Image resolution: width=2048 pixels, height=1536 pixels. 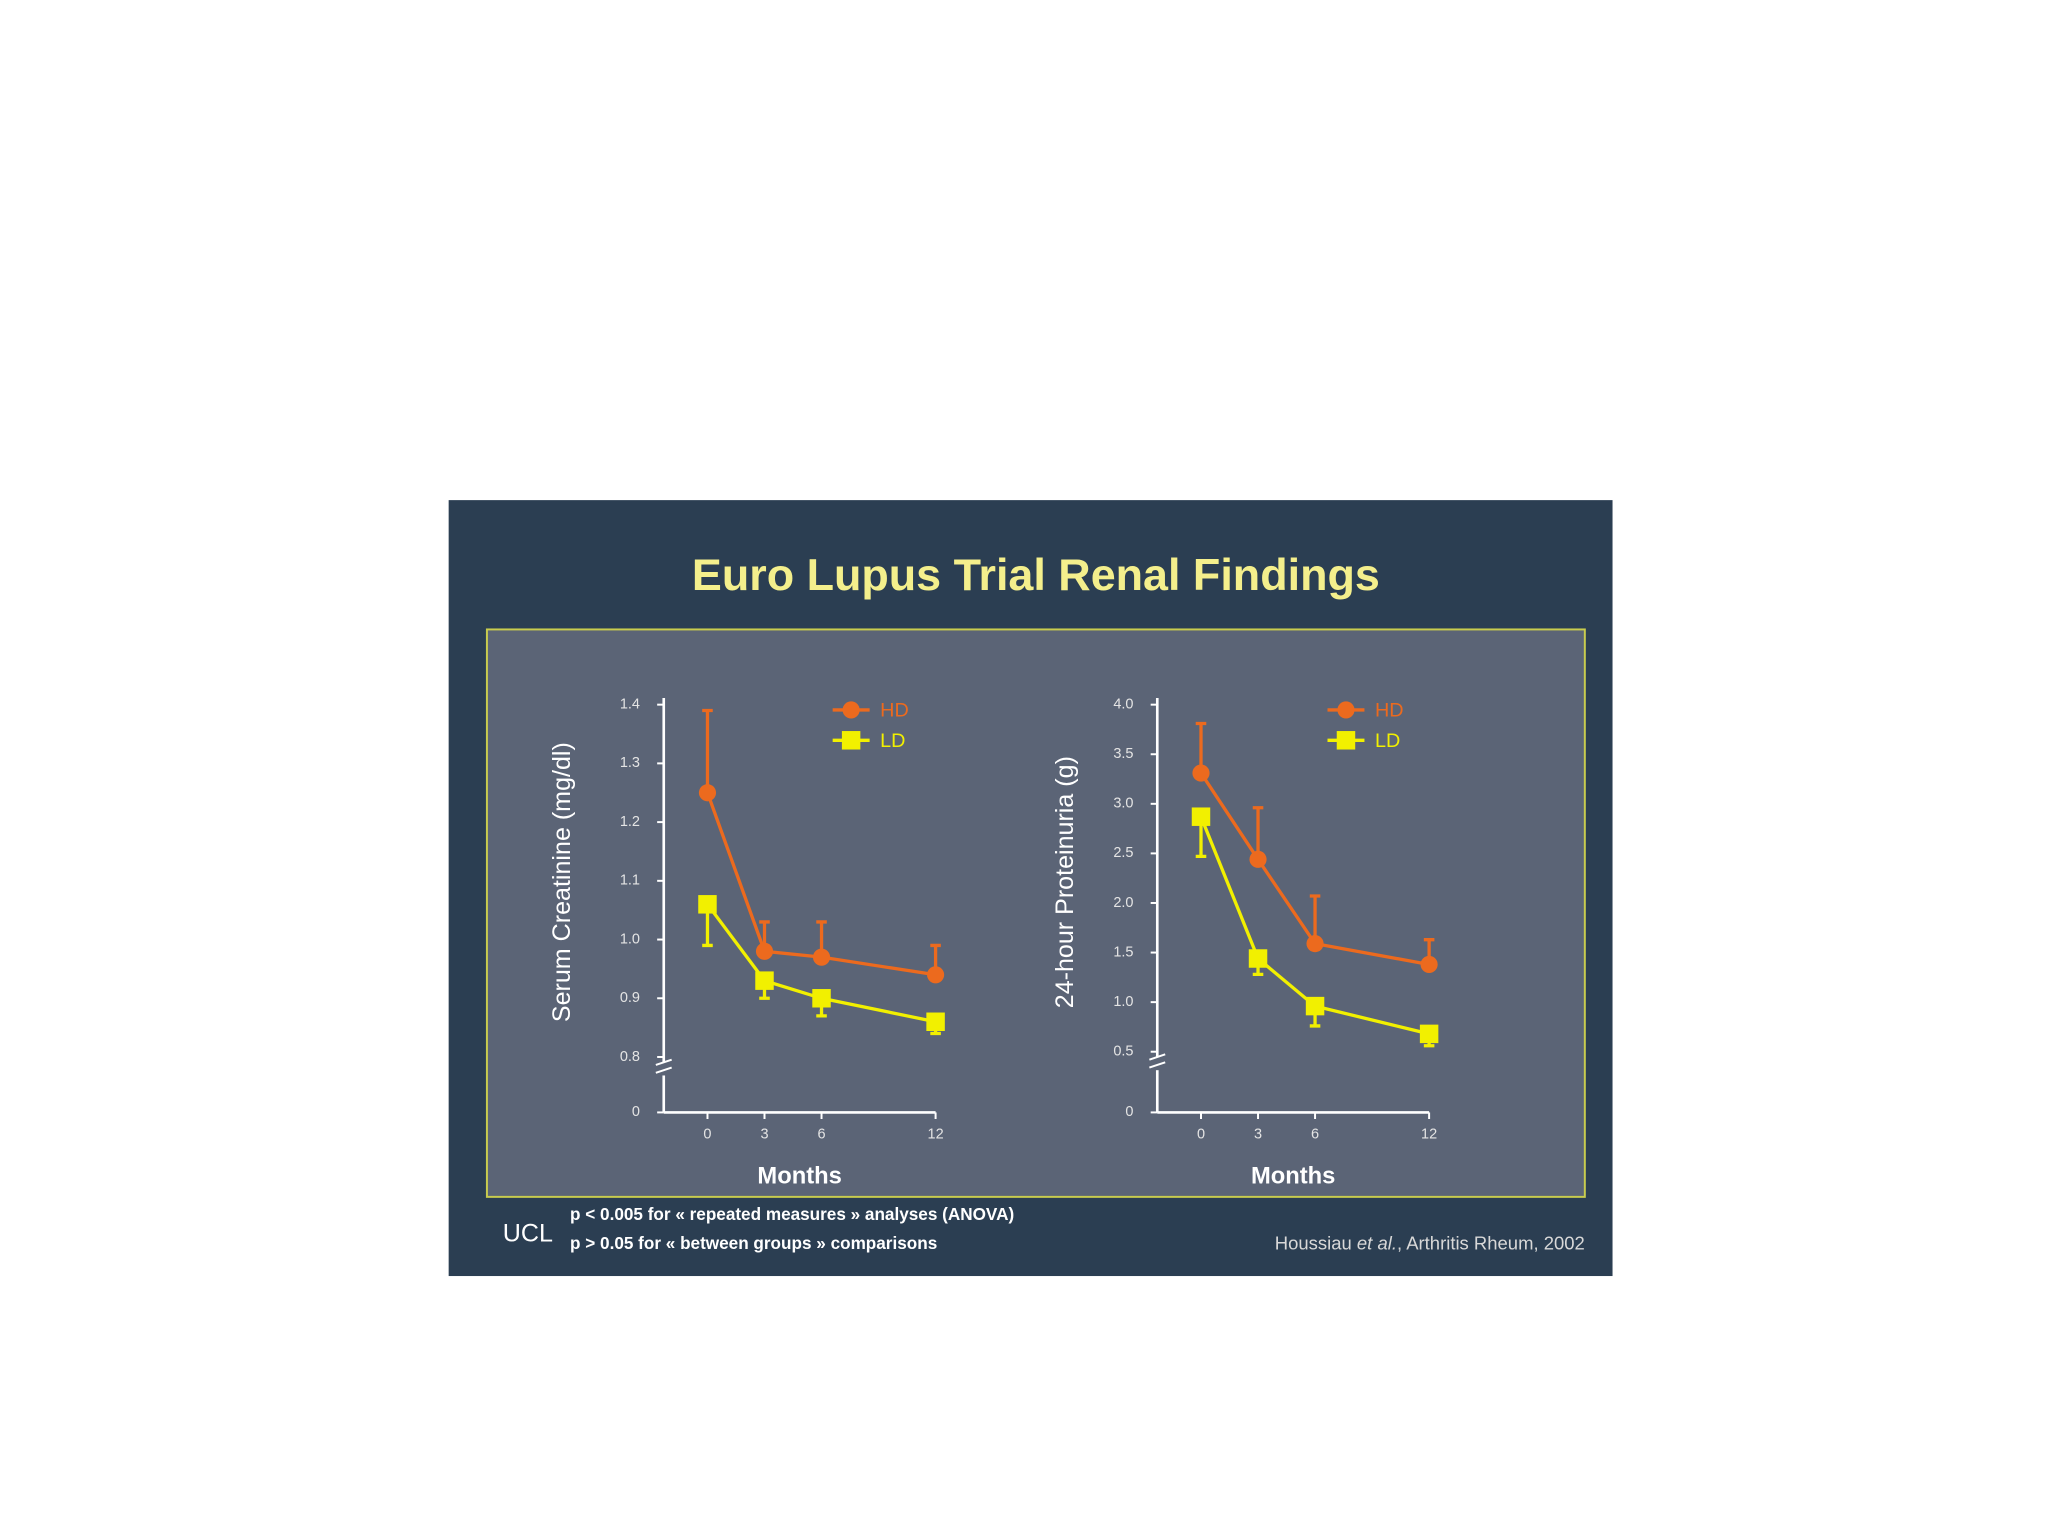 I want to click on y-tick-label: 4.0, so click(x=1123, y=704).